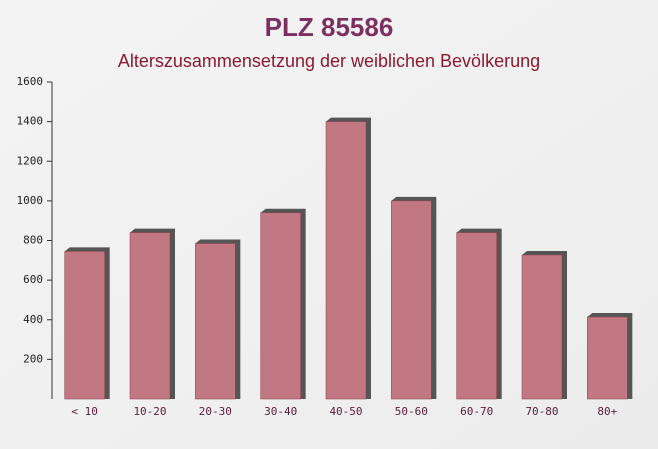  I want to click on x-tick-label: 30-40, so click(280, 411).